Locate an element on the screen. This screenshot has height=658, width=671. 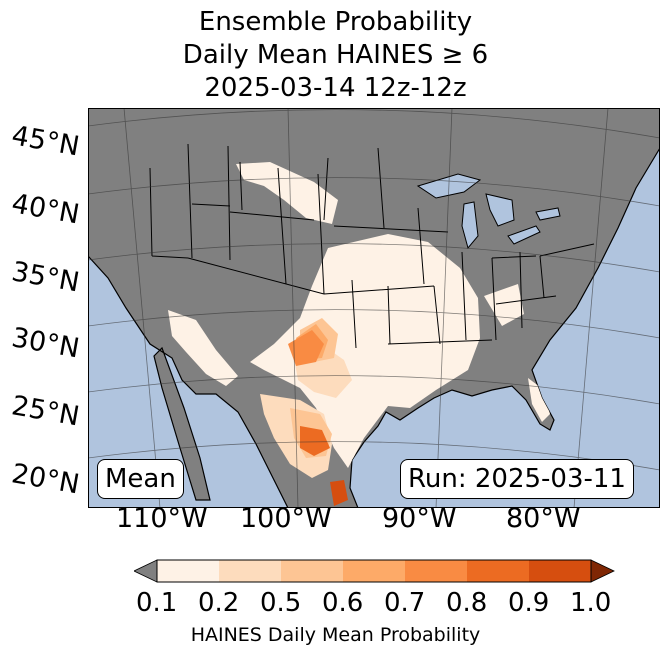
prob-0.1-region is located at coordinates (365, 351).